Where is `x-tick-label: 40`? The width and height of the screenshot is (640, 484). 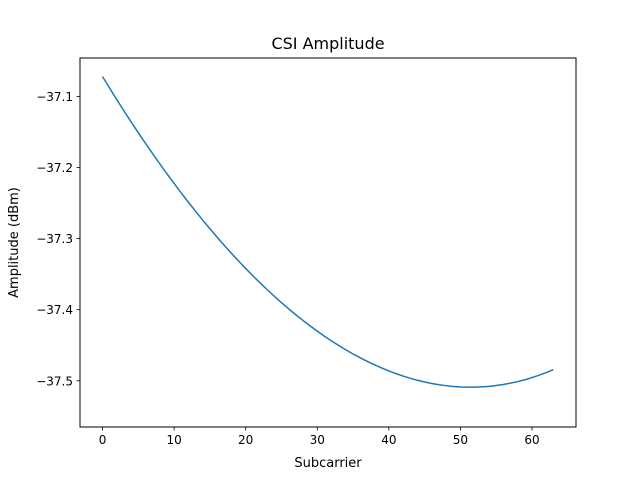
x-tick-label: 40 is located at coordinates (388, 440).